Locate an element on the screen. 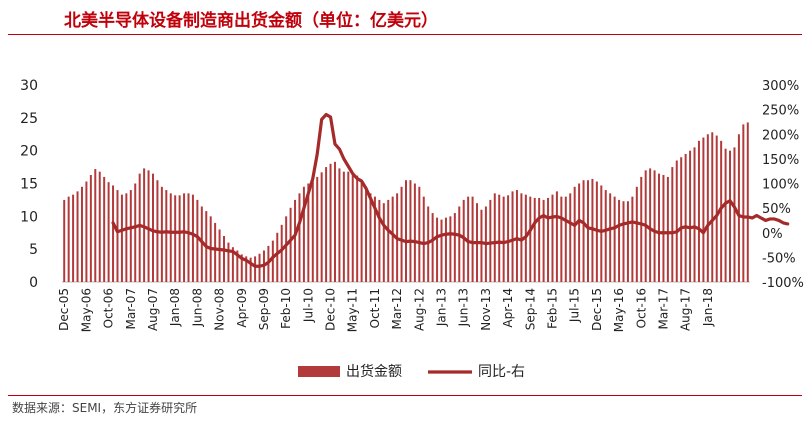  x-tick-label: Jul-15 is located at coordinates (575, 305).